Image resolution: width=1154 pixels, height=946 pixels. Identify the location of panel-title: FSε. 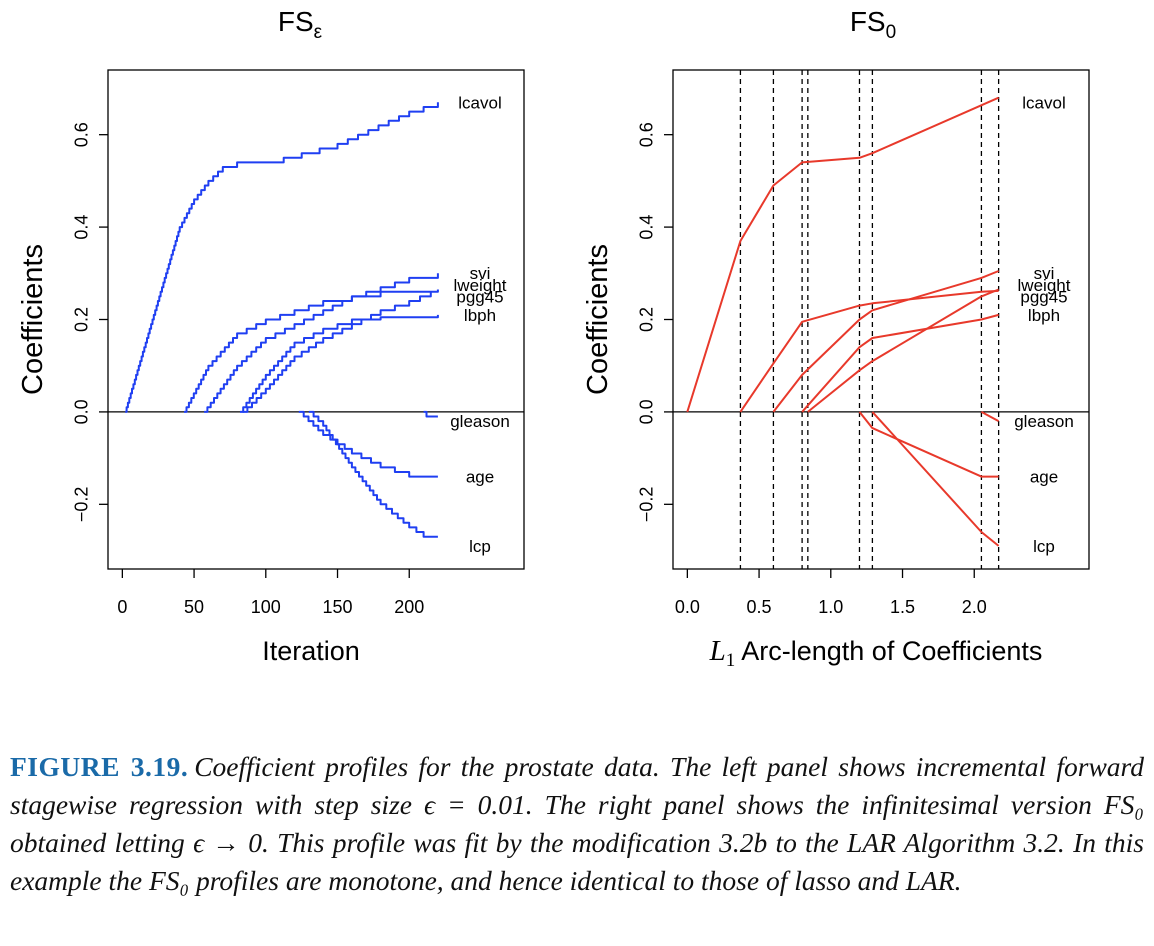
(300, 24).